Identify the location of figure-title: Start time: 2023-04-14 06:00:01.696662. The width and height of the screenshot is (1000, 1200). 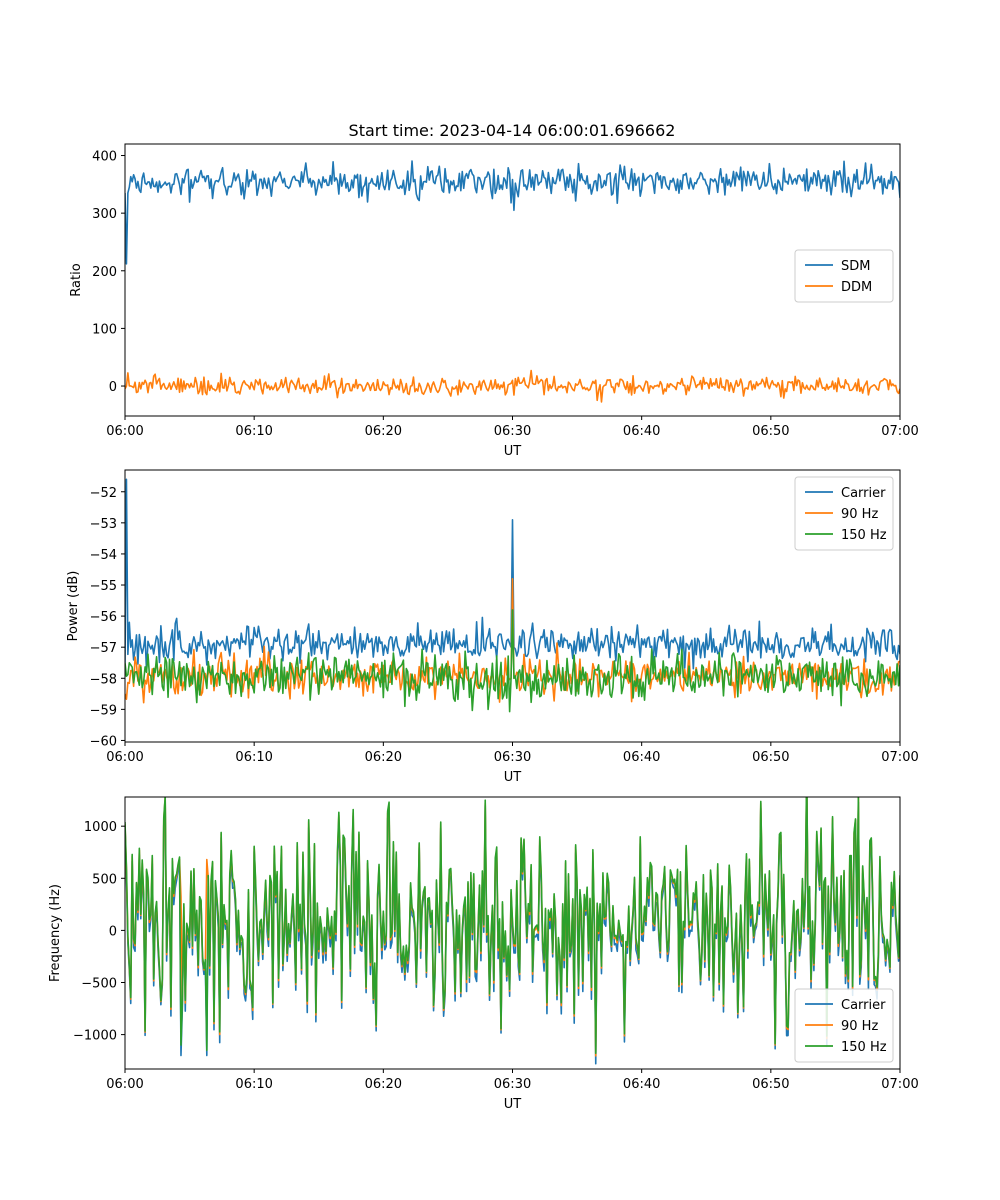
(512, 130).